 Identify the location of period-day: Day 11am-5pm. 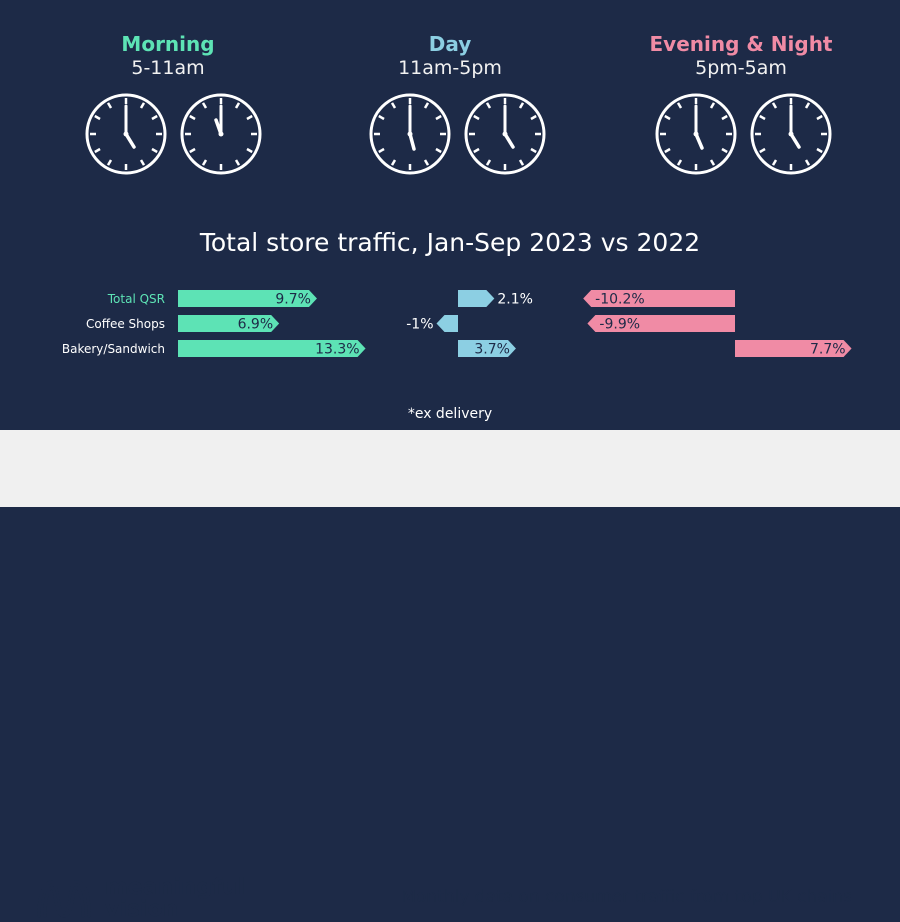
(450, 55).